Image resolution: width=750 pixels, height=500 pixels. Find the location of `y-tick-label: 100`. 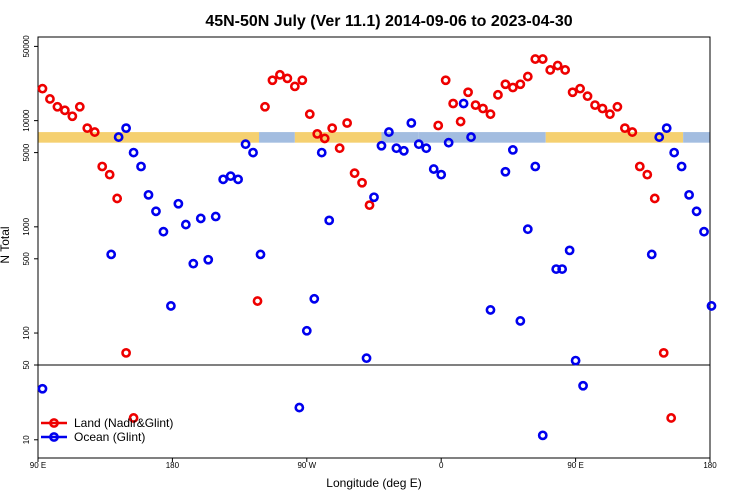

y-tick-label: 100 is located at coordinates (26, 333).